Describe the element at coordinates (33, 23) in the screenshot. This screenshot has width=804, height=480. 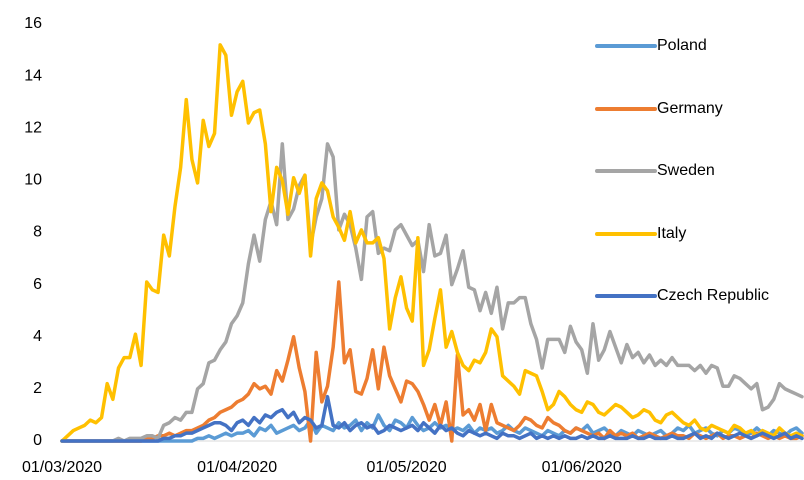
I see `y-tick-label: 16` at that location.